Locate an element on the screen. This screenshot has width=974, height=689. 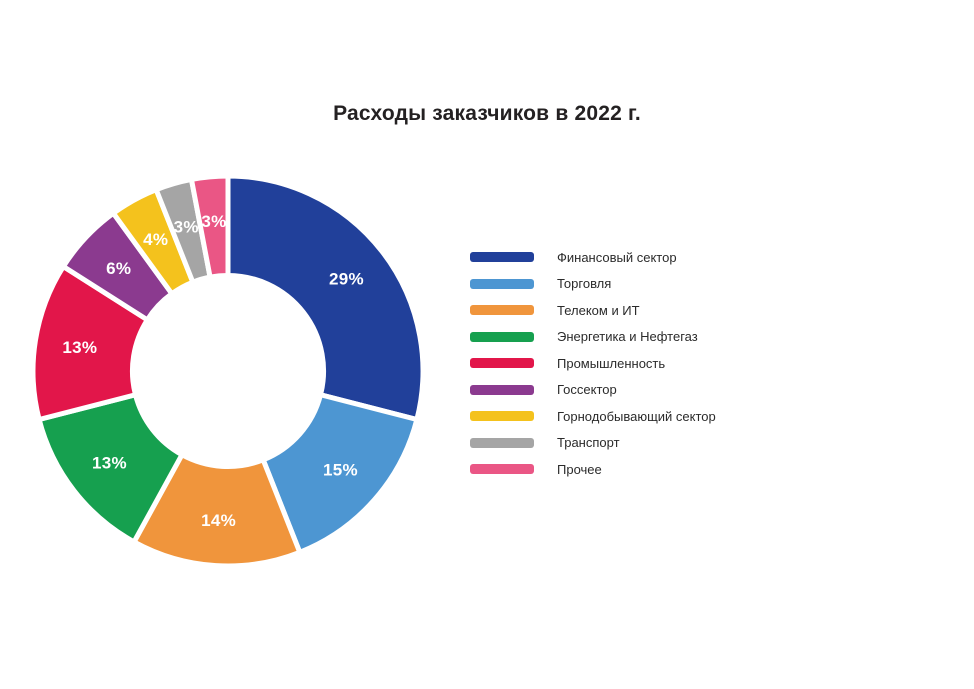
legend-item: Прочее is located at coordinates (593, 469).